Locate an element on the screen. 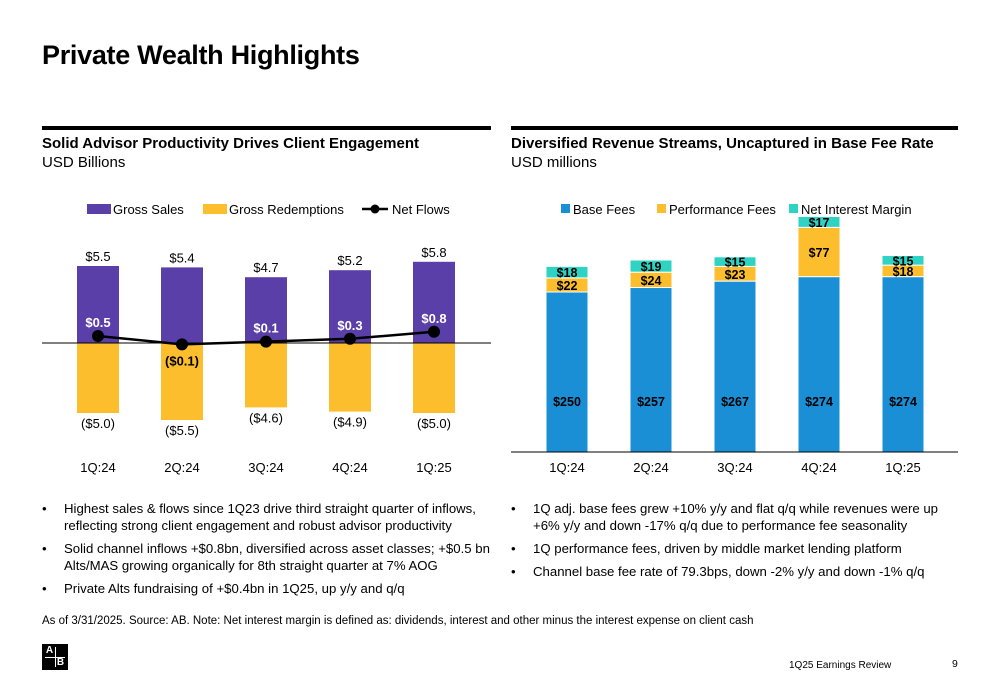  data-label-net-interest-margin: $18 is located at coordinates (567, 273).